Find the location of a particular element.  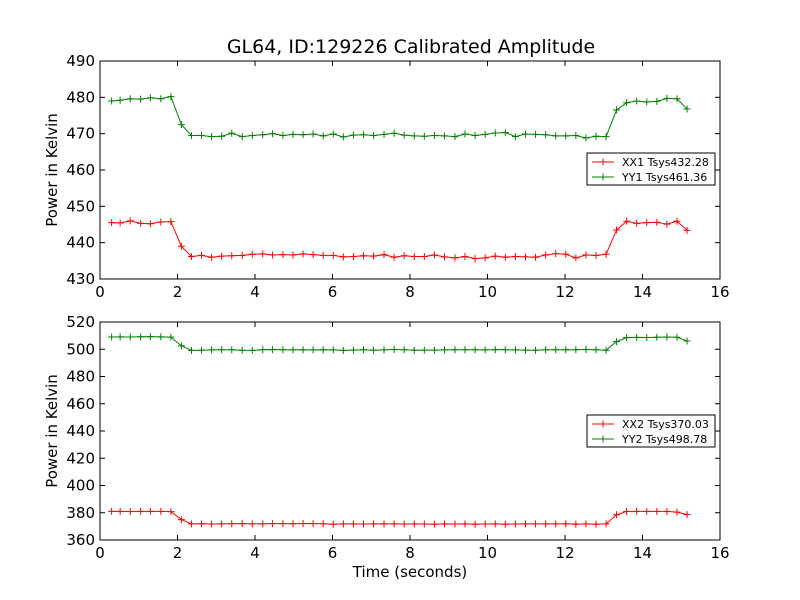

chart-title: GL64, ID:129226 Calibrated Amplitude is located at coordinates (411, 47).